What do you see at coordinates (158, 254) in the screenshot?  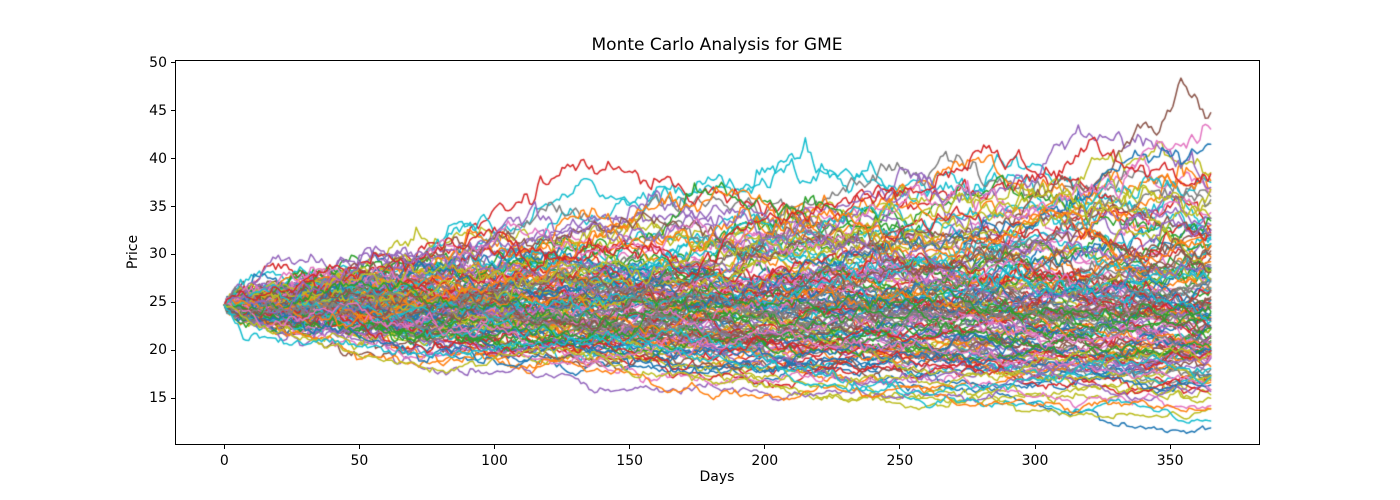 I see `y-tick-label: 30` at bounding box center [158, 254].